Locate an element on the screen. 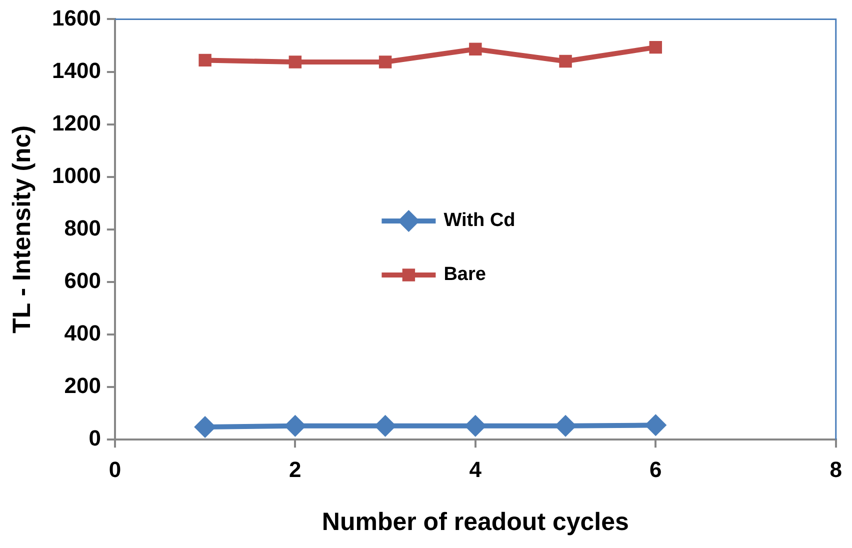 This screenshot has height=548, width=852. legend-label: With Cd is located at coordinates (480, 221).